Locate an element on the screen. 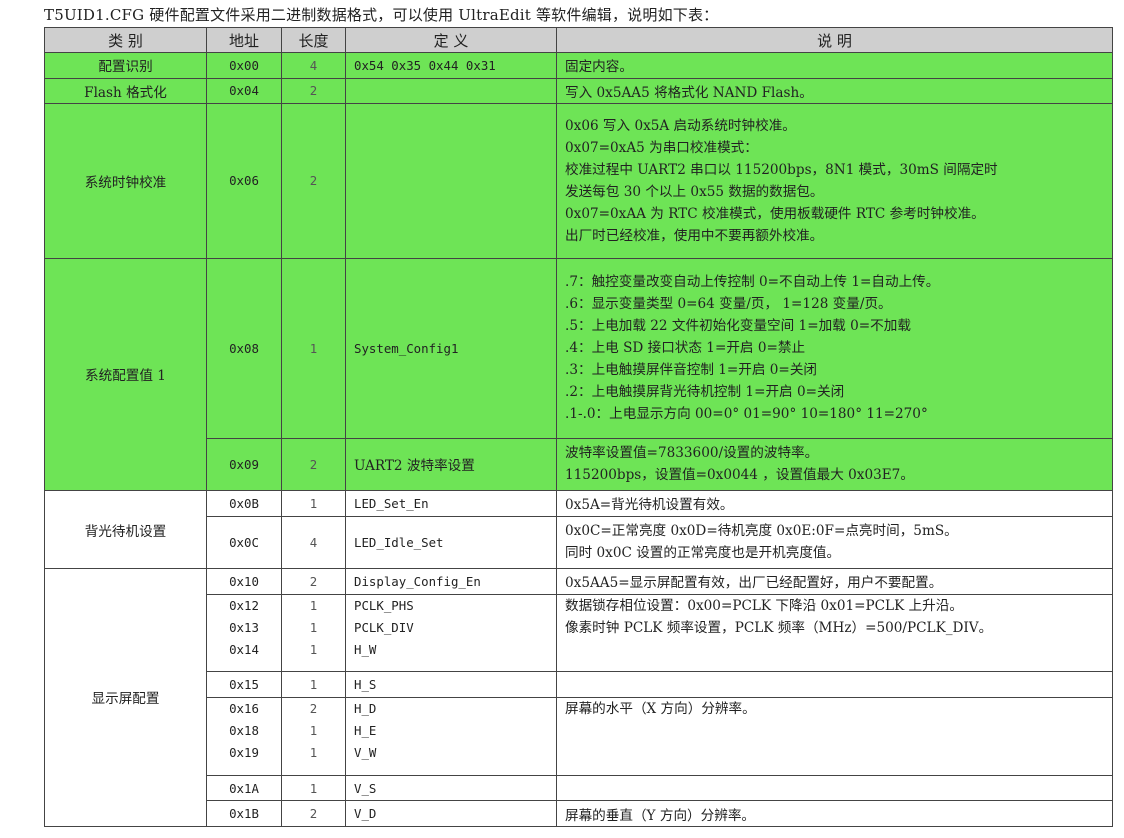 The height and width of the screenshot is (838, 1124). definition-line: H_W is located at coordinates (365, 649).